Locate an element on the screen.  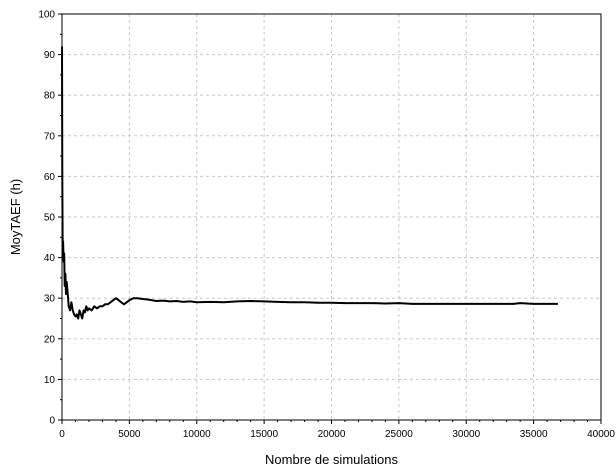
y-tick-label: 70 is located at coordinates (50, 136).